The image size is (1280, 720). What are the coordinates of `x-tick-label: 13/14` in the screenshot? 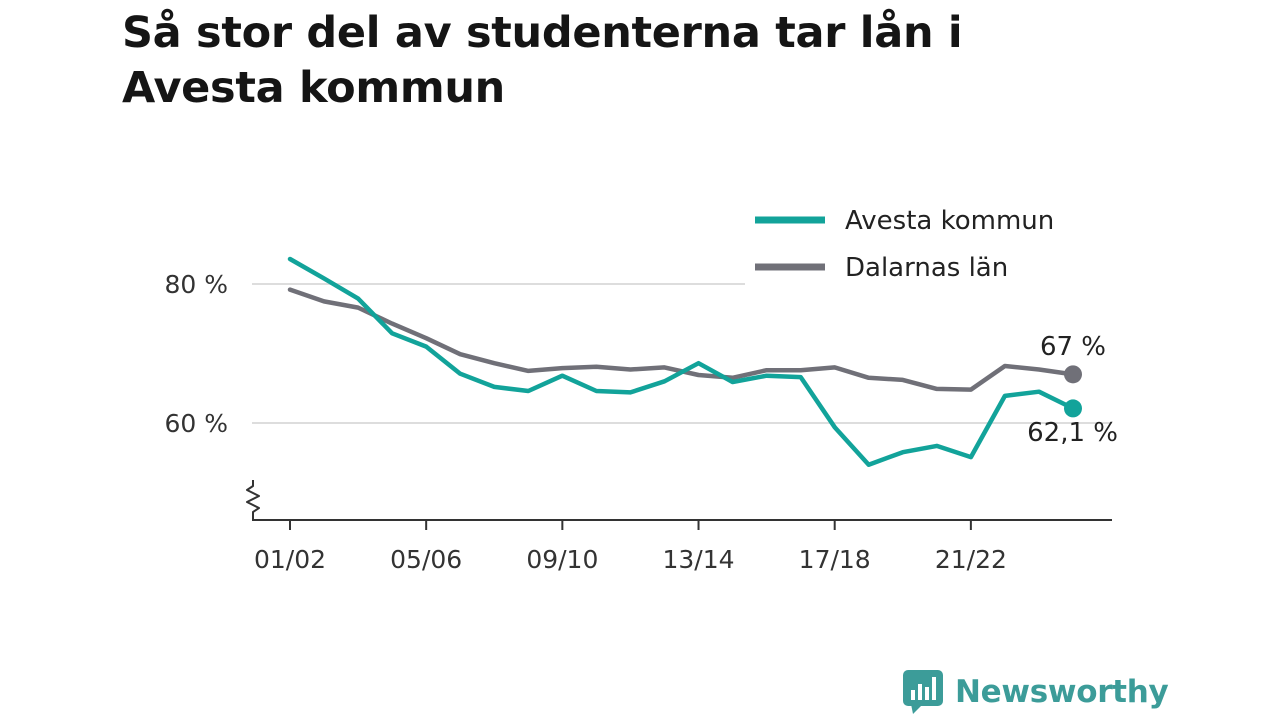 It's located at (698, 559).